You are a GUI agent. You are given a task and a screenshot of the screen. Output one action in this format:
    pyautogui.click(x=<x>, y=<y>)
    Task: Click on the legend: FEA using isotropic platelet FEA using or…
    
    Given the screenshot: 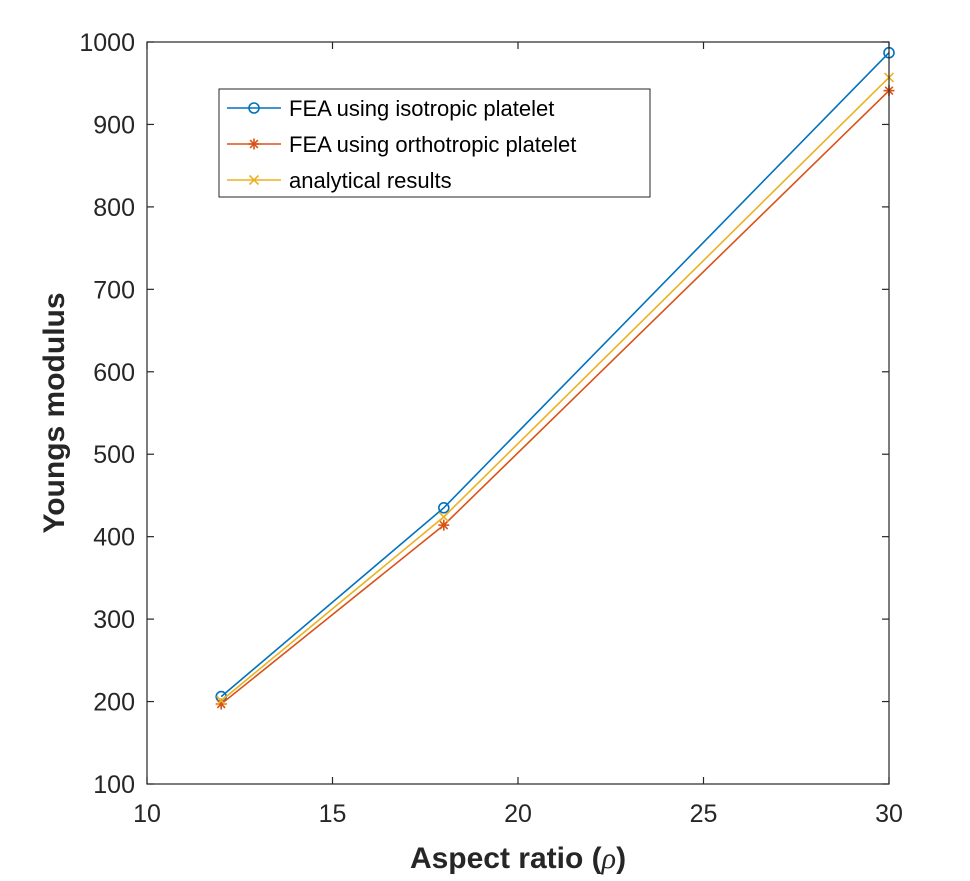 What is the action you would take?
    pyautogui.click(x=434, y=143)
    